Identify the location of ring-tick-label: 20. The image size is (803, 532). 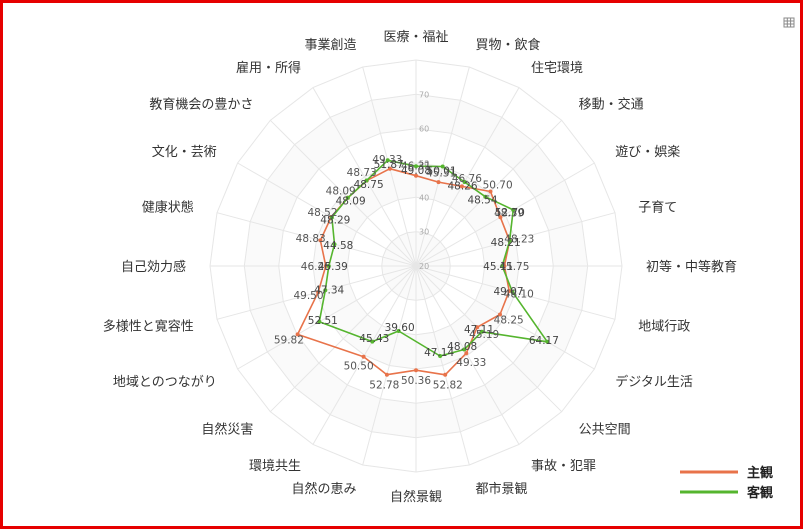
(424, 266).